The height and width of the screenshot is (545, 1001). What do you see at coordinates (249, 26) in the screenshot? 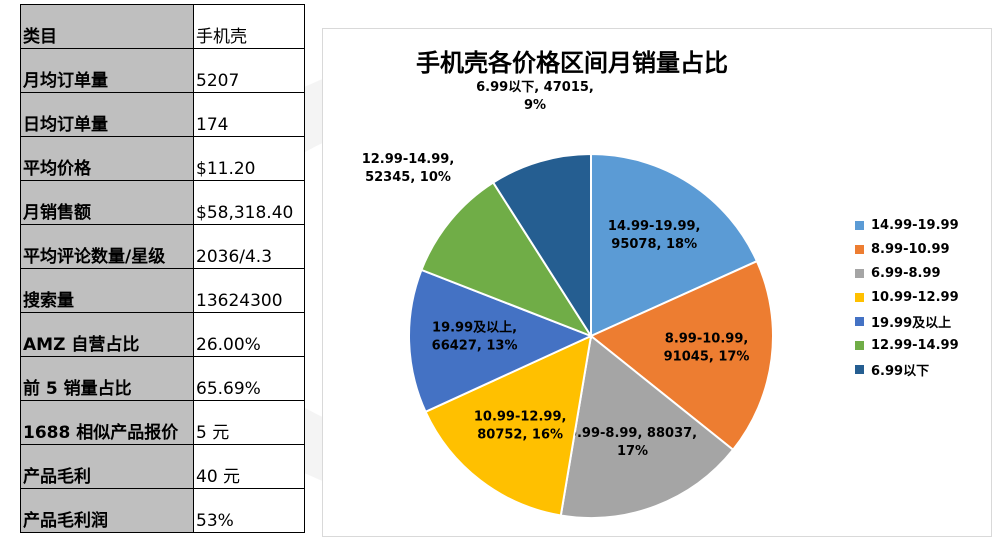
I see `metric-value: 手机壳` at bounding box center [249, 26].